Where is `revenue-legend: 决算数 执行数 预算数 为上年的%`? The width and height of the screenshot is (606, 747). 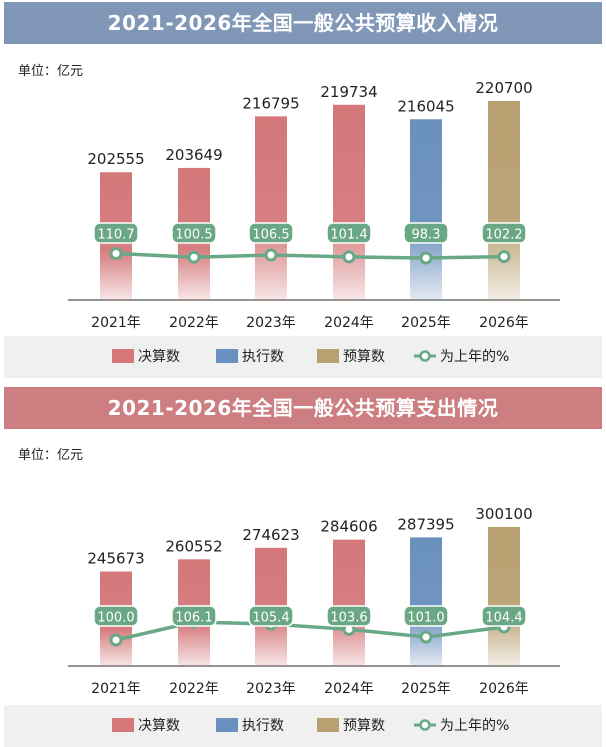 revenue-legend: 决算数 执行数 预算数 为上年的% is located at coordinates (303, 357).